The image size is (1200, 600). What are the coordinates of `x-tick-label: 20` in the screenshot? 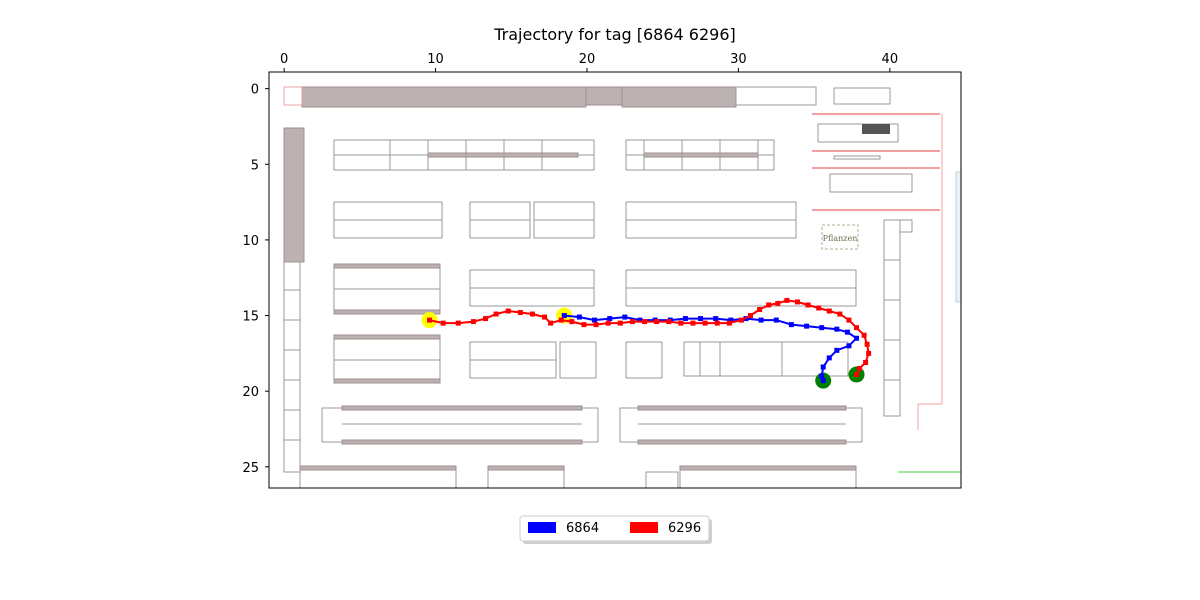 It's located at (587, 59).